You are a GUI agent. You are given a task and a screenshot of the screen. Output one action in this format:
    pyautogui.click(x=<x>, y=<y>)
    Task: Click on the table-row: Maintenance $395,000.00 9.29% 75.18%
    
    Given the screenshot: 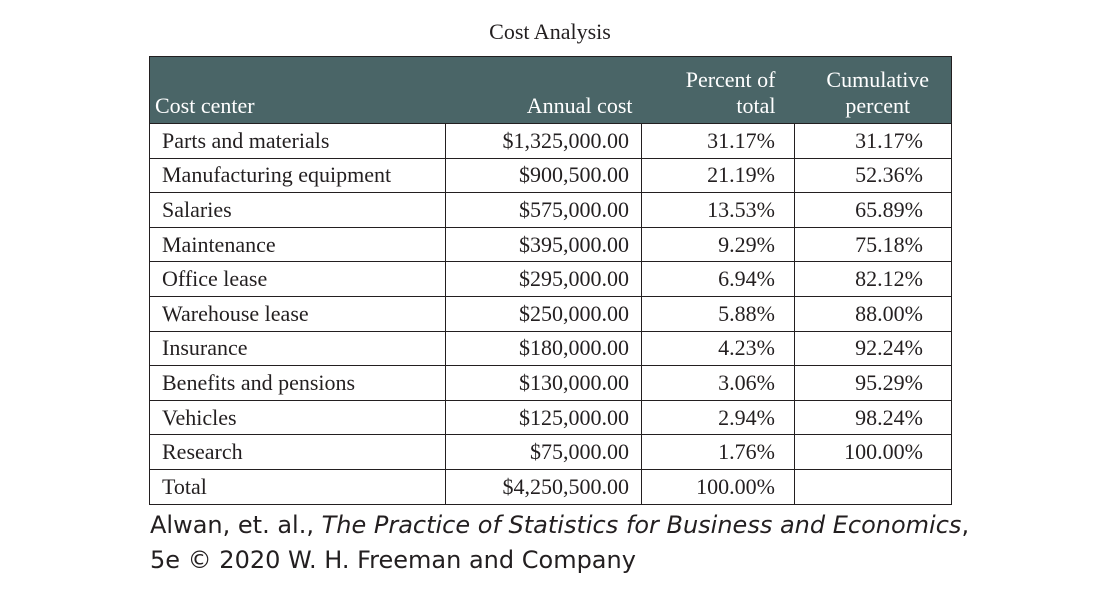 What is the action you would take?
    pyautogui.click(x=550, y=244)
    